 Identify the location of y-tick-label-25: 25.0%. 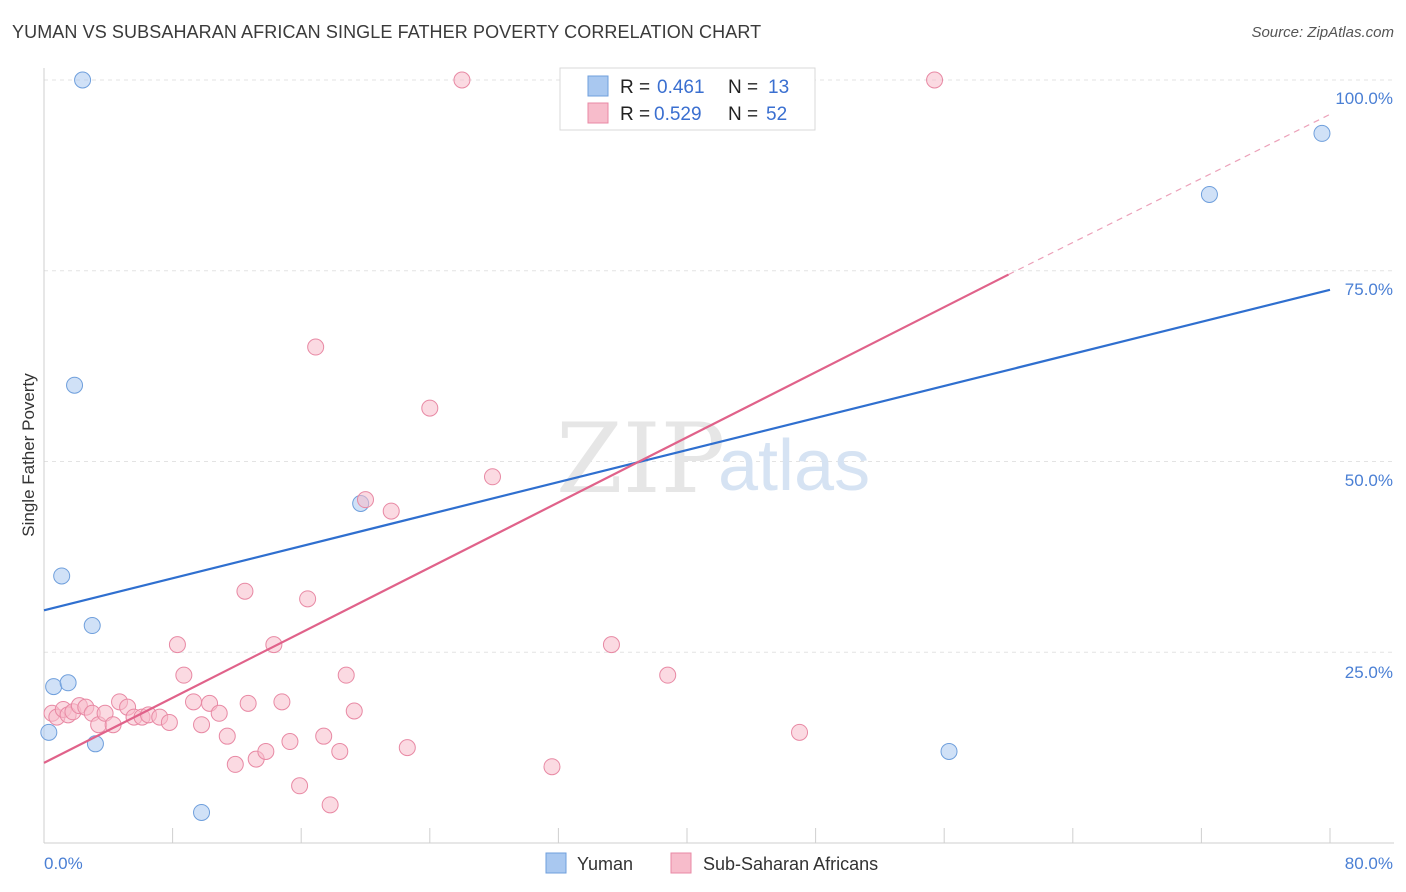
(1369, 672).